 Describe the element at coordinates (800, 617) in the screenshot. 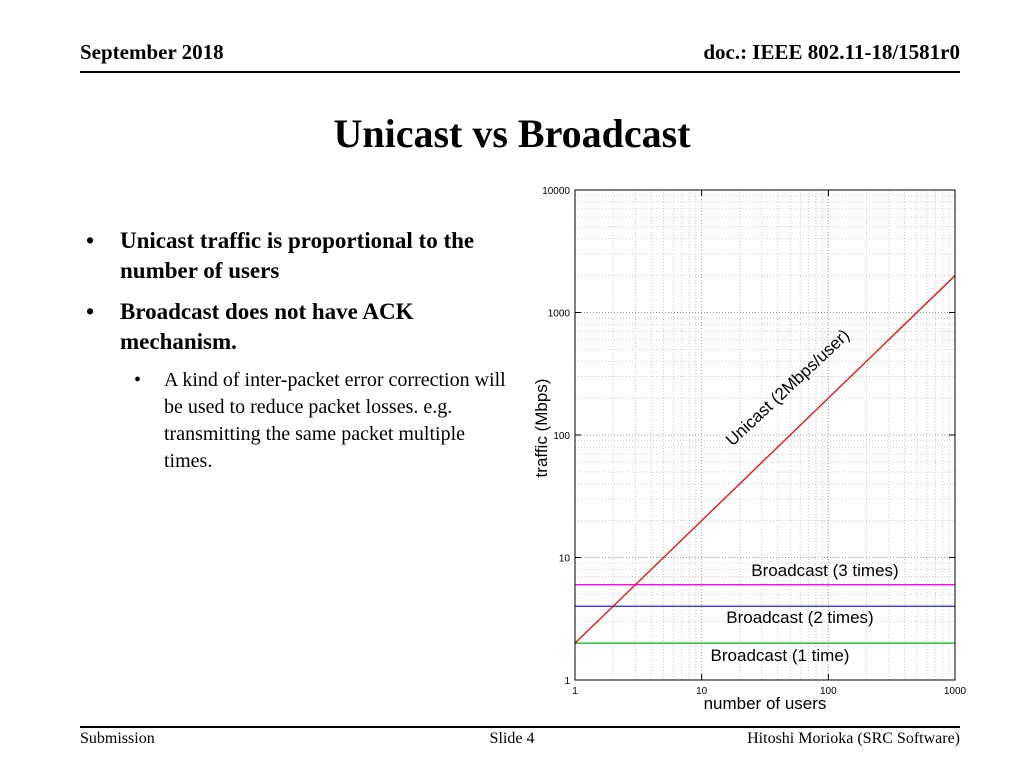

I see `broadcast-2-times-label: Broadcast (2 times)` at that location.